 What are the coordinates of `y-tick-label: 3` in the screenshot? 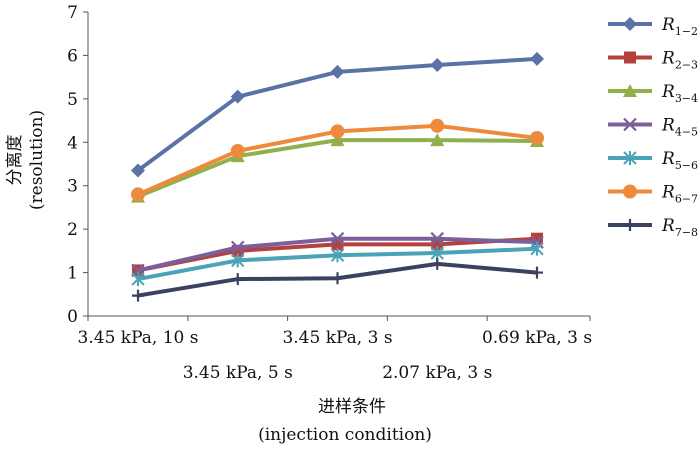 It's located at (72, 187).